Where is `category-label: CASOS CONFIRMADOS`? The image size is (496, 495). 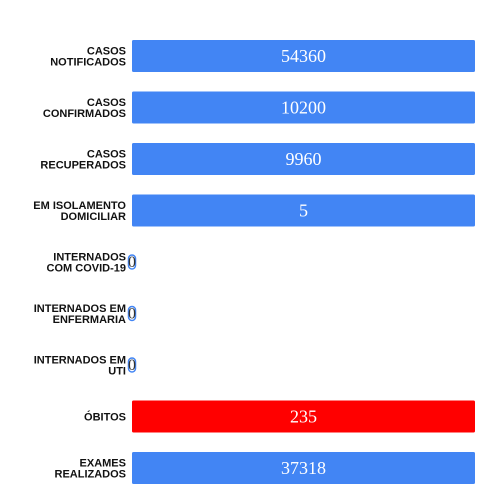
category-label: CASOS CONFIRMADOS is located at coordinates (84, 108).